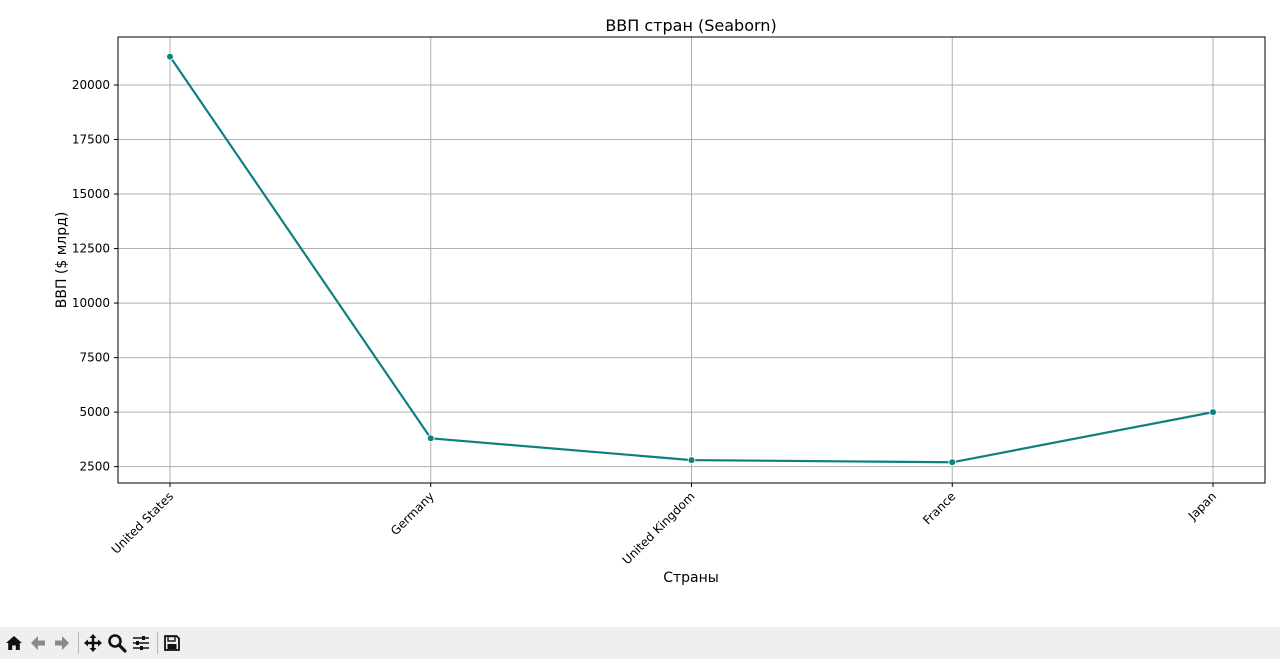 This screenshot has width=1280, height=659. I want to click on pan-button, so click(93, 643).